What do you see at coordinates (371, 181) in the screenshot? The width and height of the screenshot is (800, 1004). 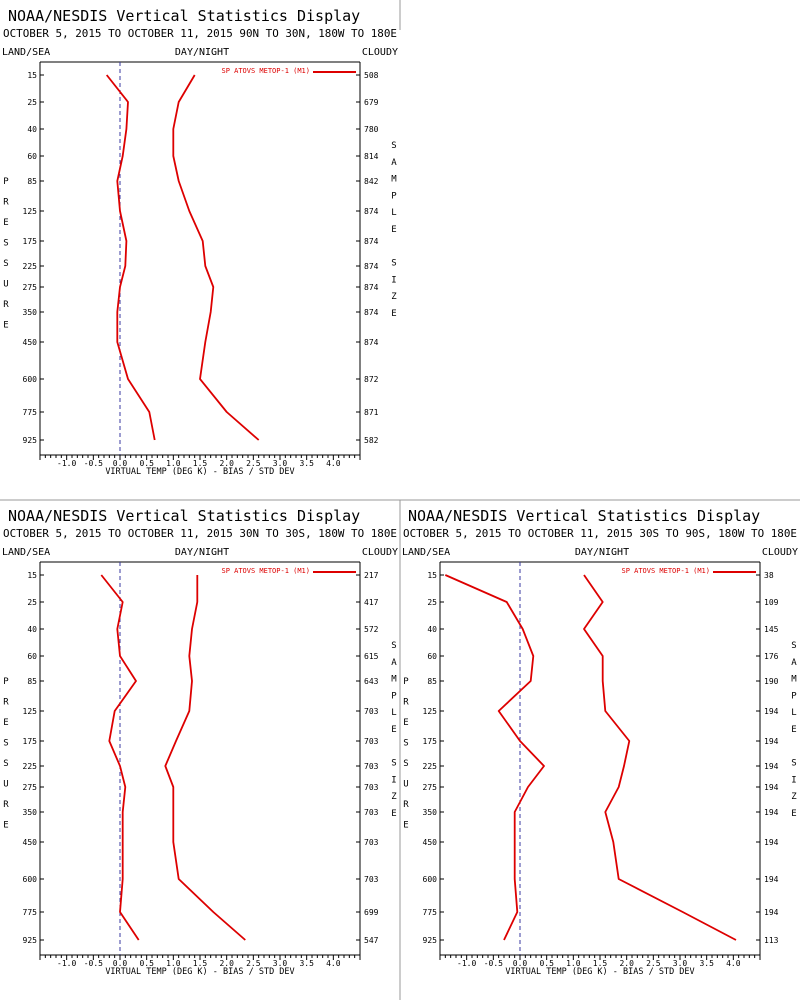 I see `sample-size-value: 842` at bounding box center [371, 181].